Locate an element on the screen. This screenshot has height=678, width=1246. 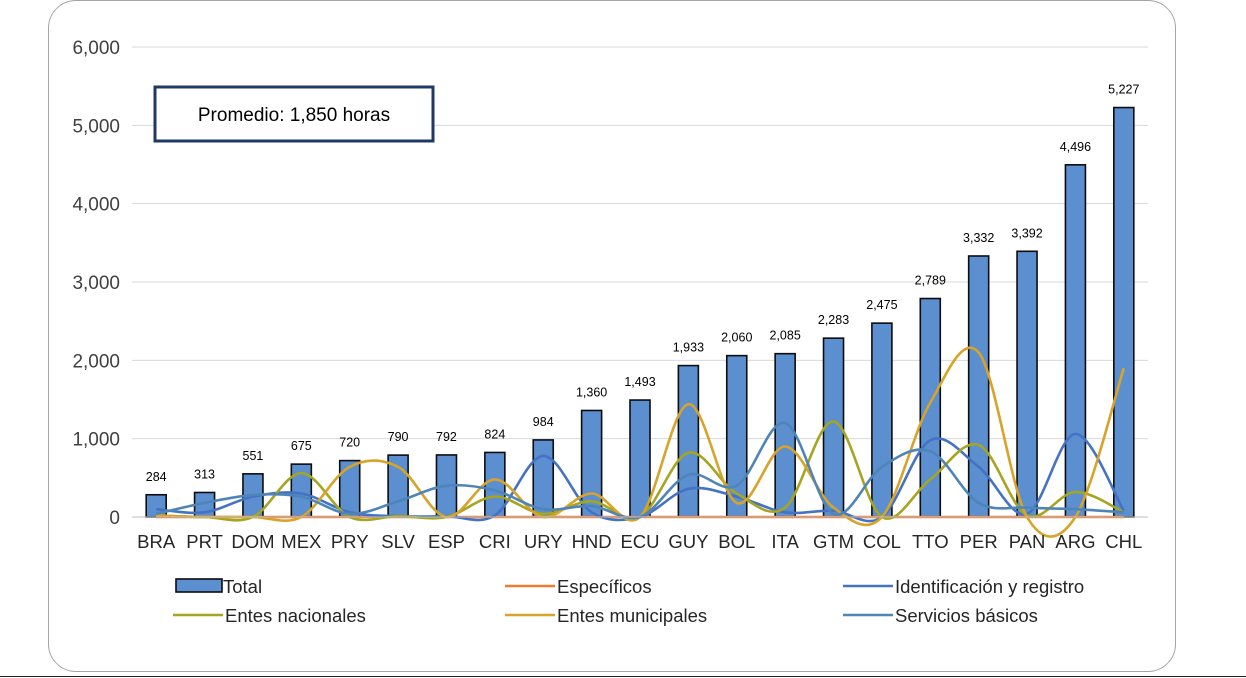
x-tick-label: CRI is located at coordinates (495, 541).